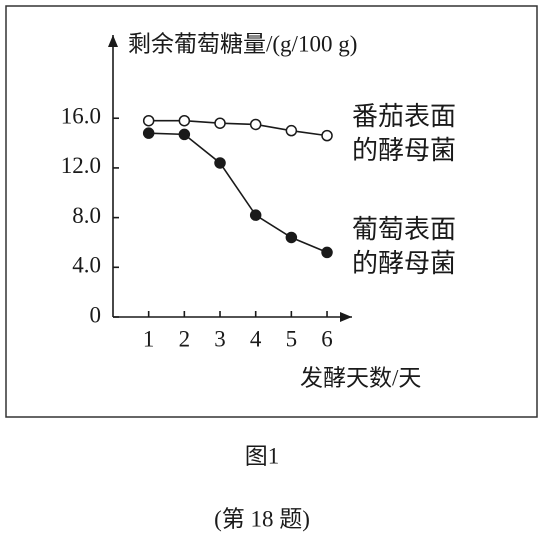 This screenshot has width=543, height=544. What do you see at coordinates (404, 246) in the screenshot?
I see `series-label: 葡萄表面的酵母菌` at bounding box center [404, 246].